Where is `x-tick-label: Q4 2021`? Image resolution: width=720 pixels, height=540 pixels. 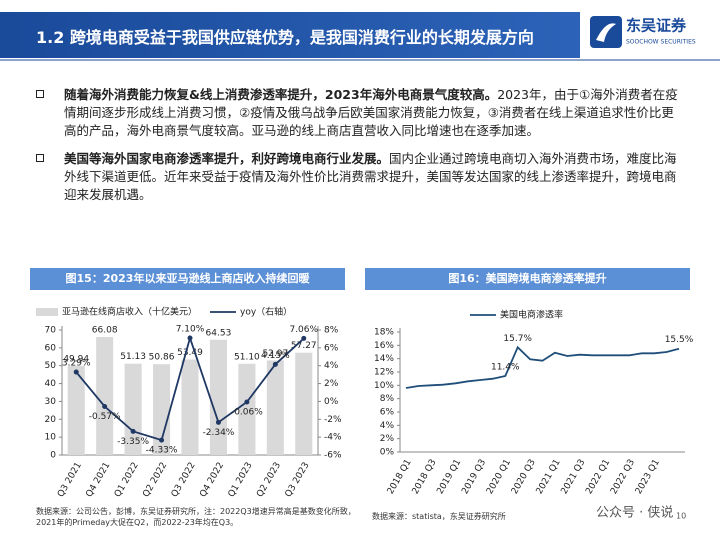
x-tick-label: Q4 2021 is located at coordinates (98, 480).